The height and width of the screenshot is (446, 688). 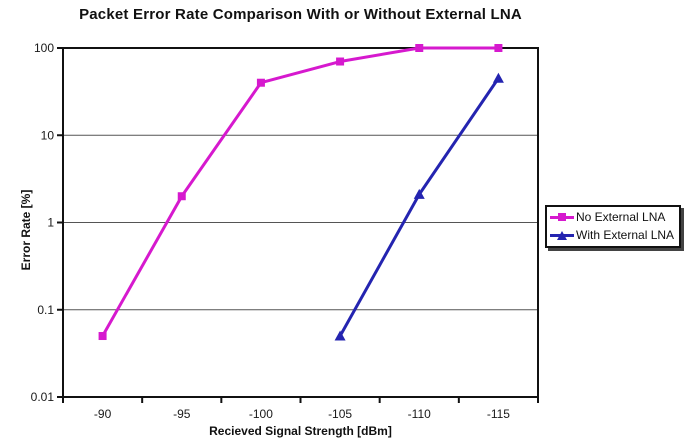 I want to click on y-tick-label: 0.1, so click(x=45, y=310).